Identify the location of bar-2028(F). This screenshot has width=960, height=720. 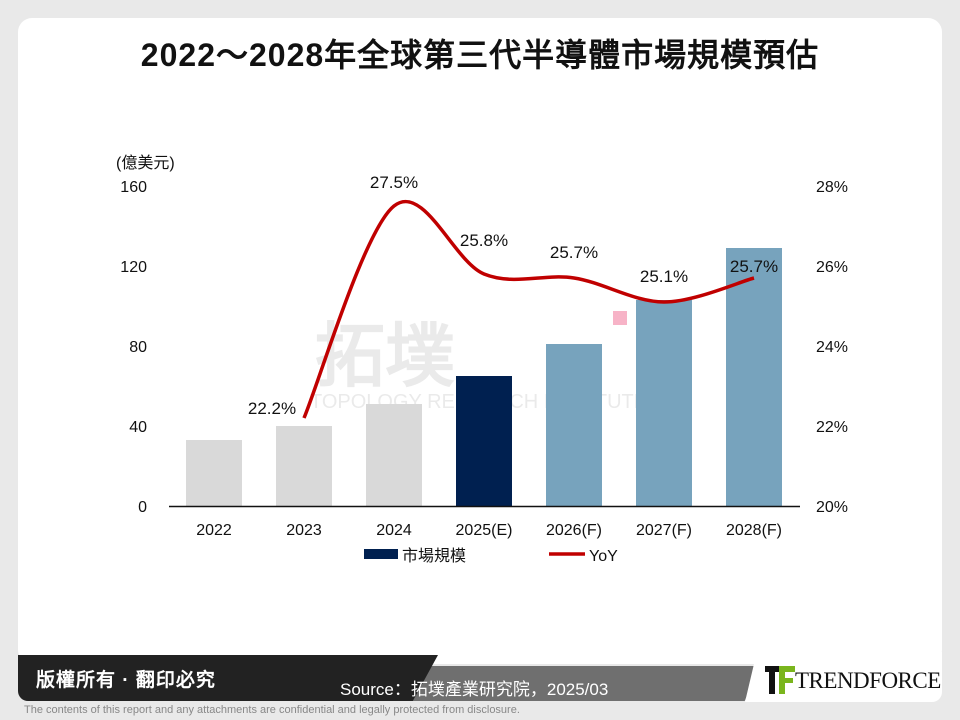
(754, 377).